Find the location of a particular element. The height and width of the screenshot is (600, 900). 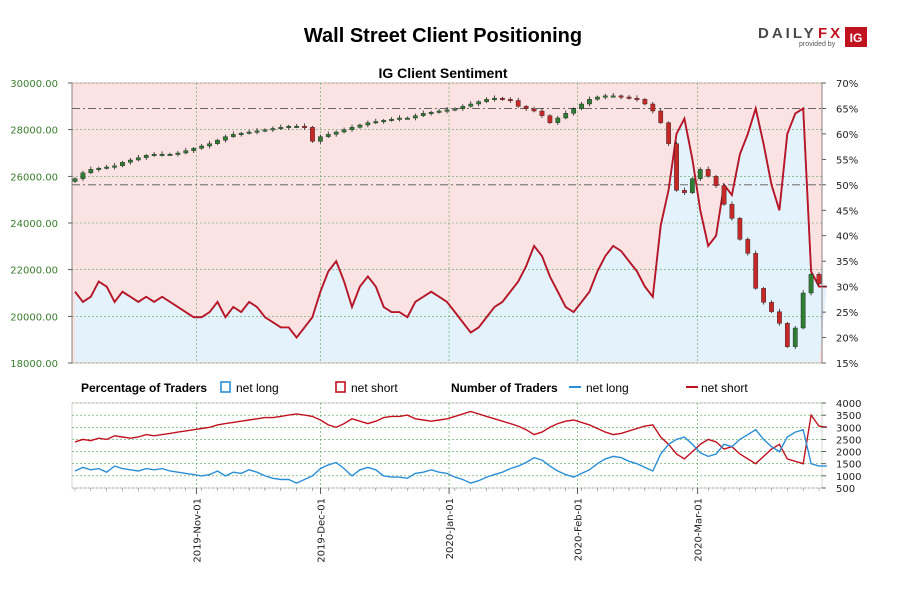

trader-count-lines is located at coordinates (451, 447).